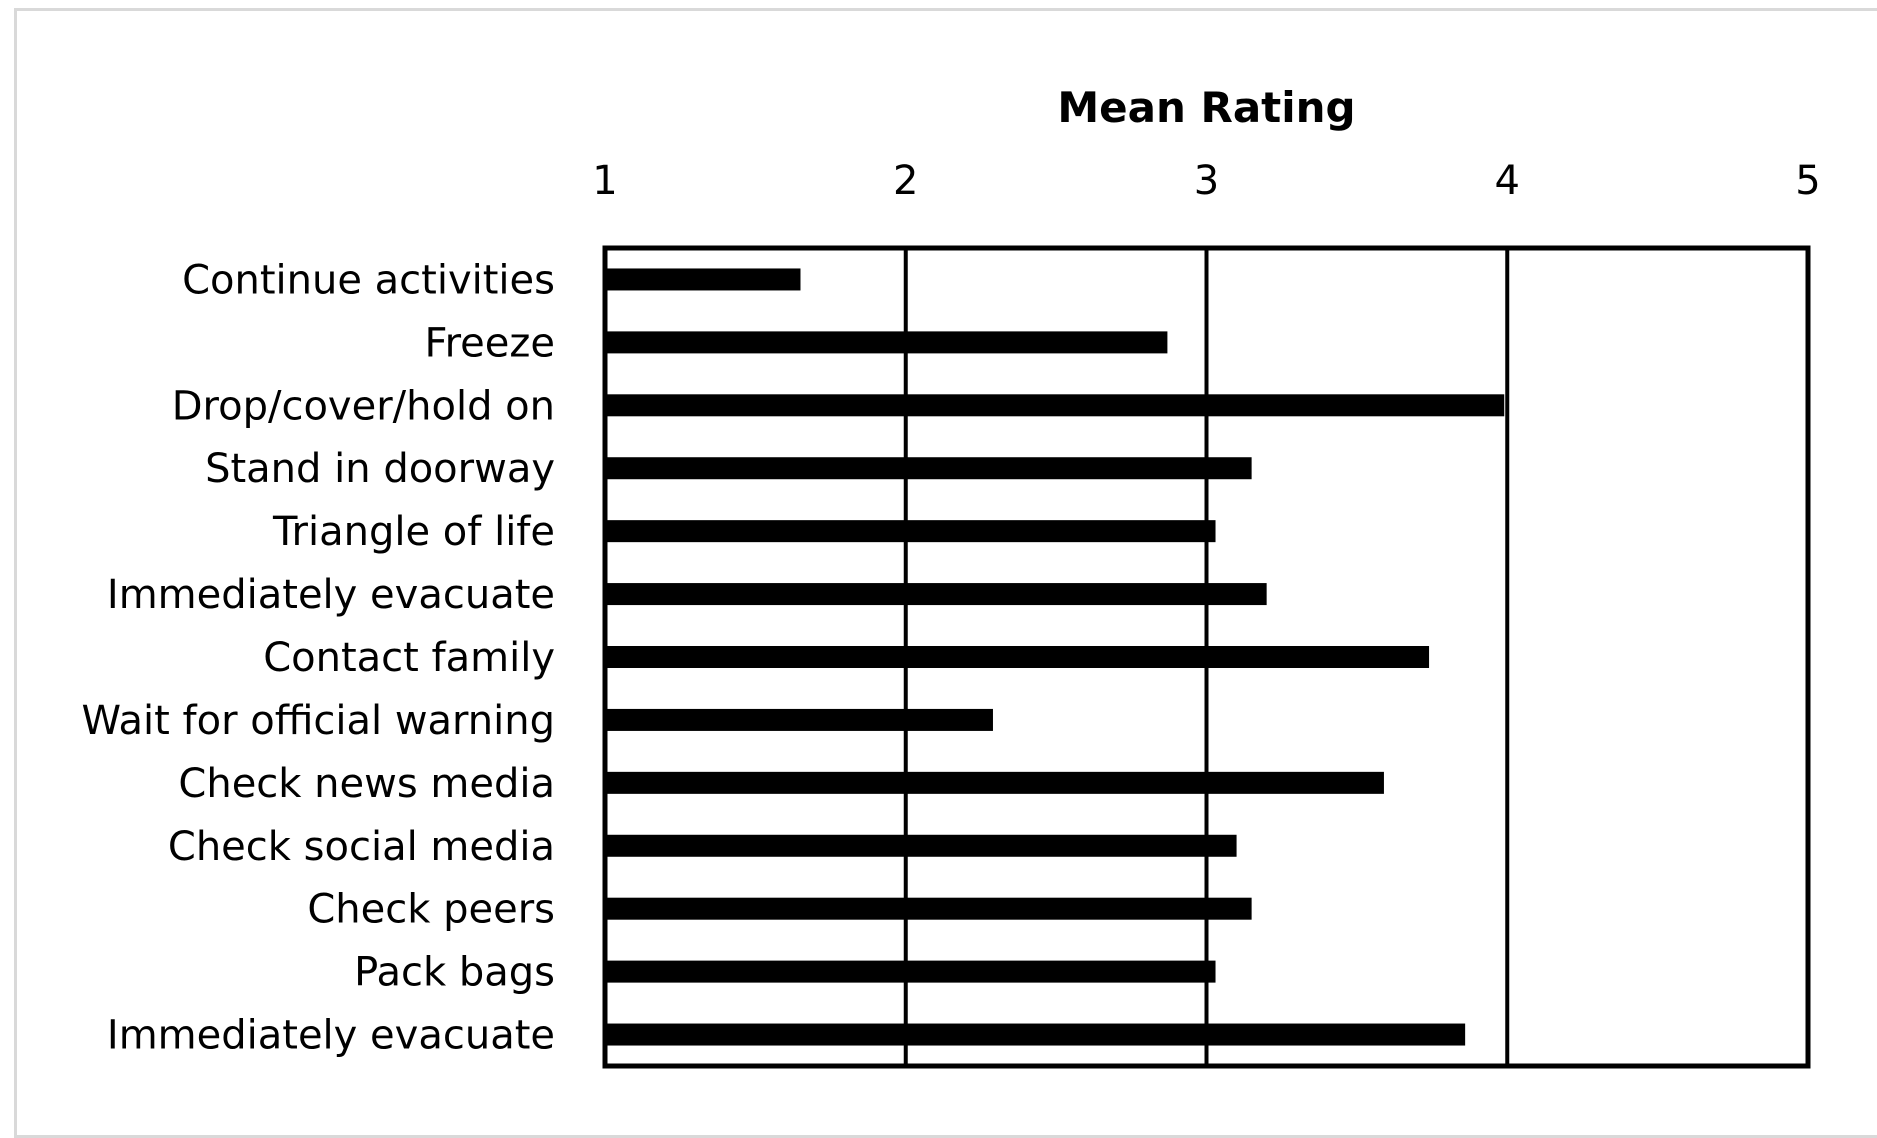 The image size is (1877, 1138). I want to click on category-label: Drop/cover/hold on, so click(363, 406).